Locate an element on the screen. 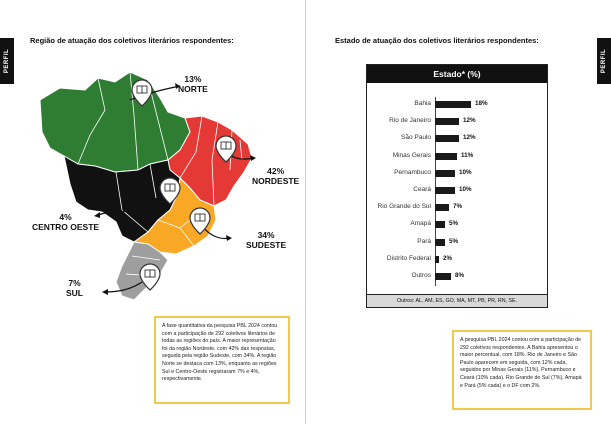 The image size is (611, 424). chart-category-label: Bahia is located at coordinates (422, 103).